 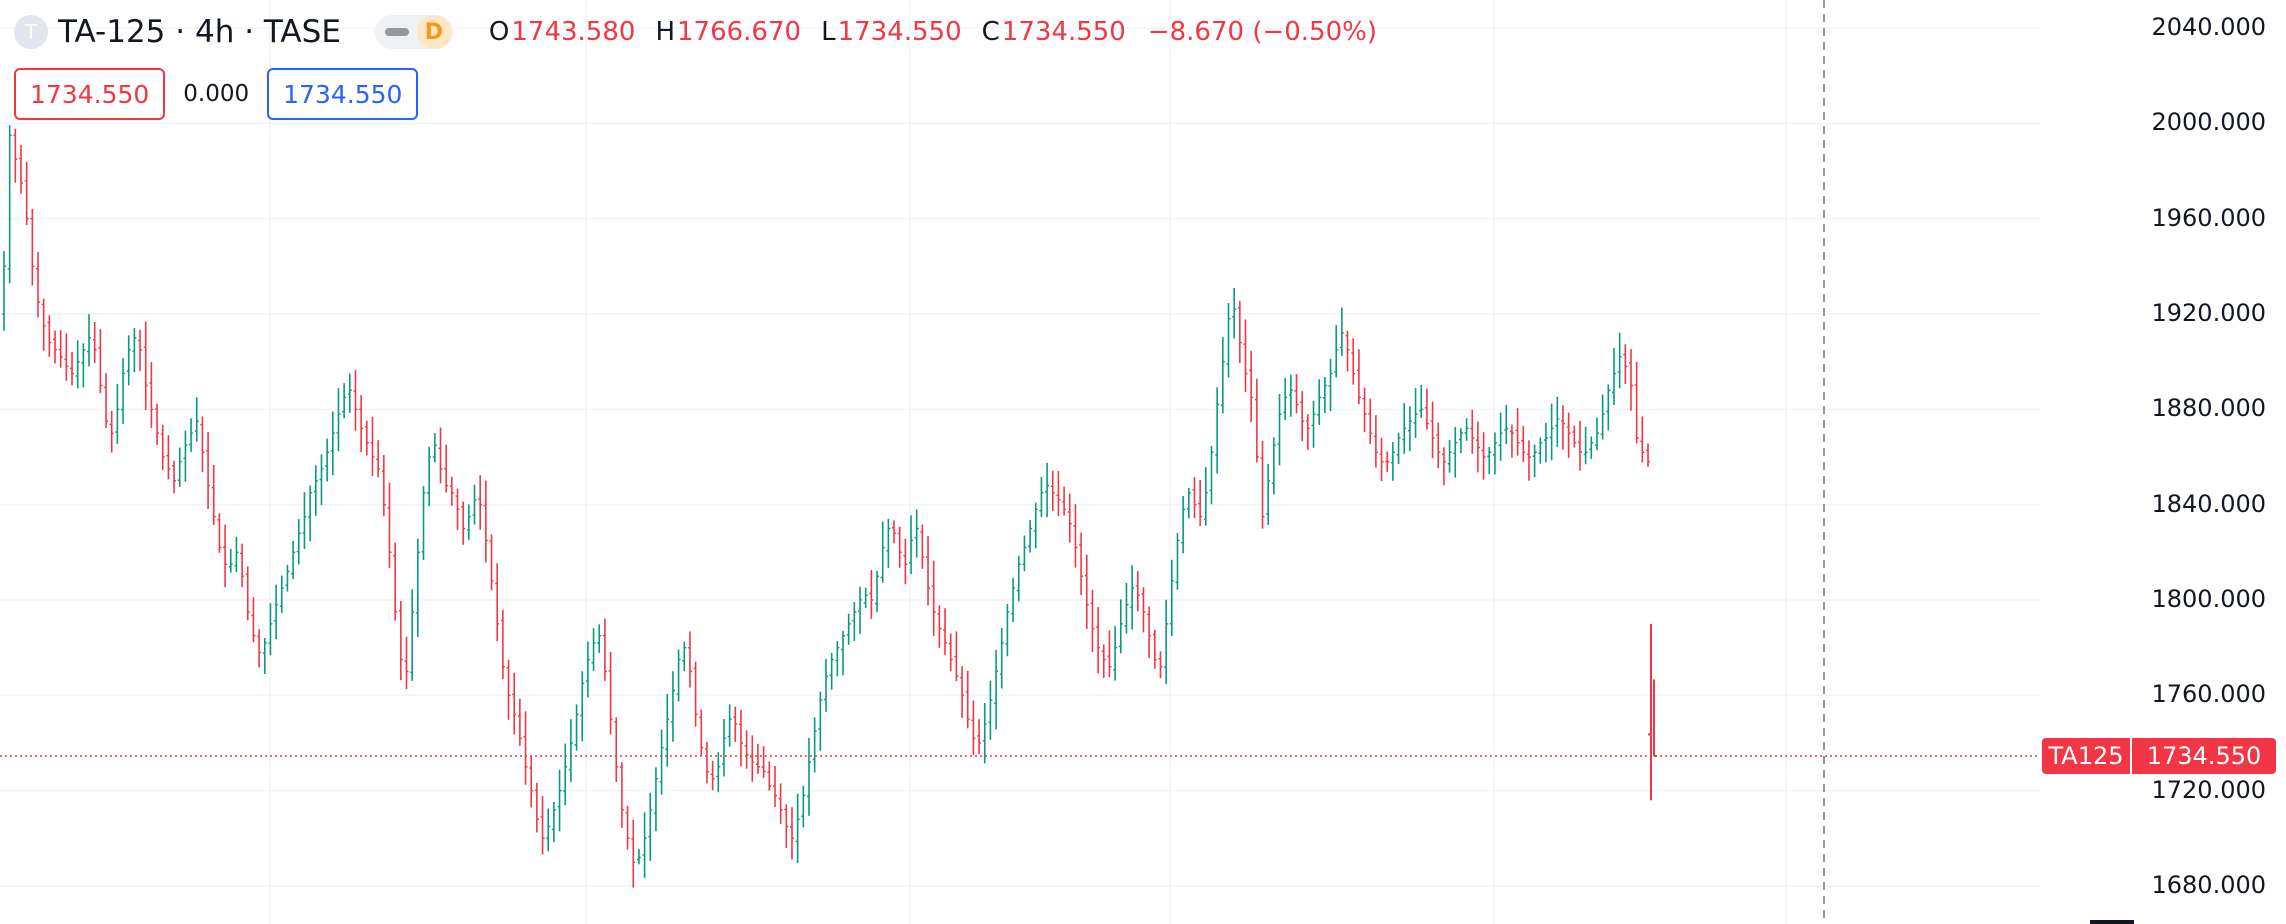 I want to click on price-axis-tick-label: 1720.000, so click(x=2208, y=789).